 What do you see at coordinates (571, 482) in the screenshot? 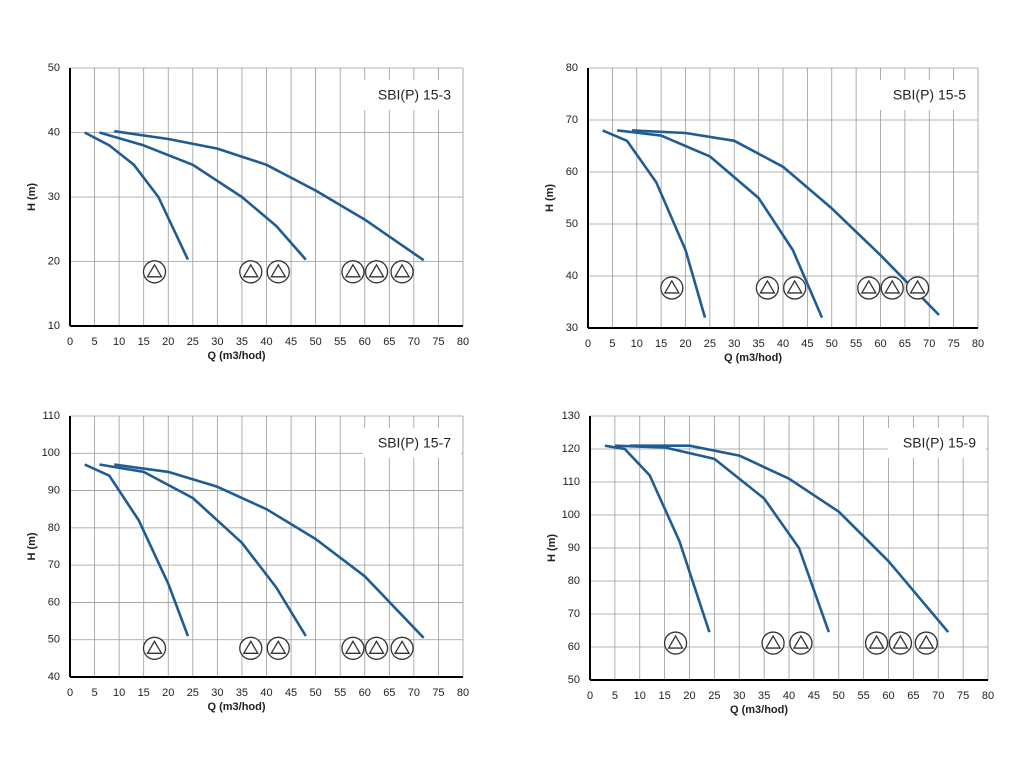
I see `y-tick-label: 110` at bounding box center [571, 482].